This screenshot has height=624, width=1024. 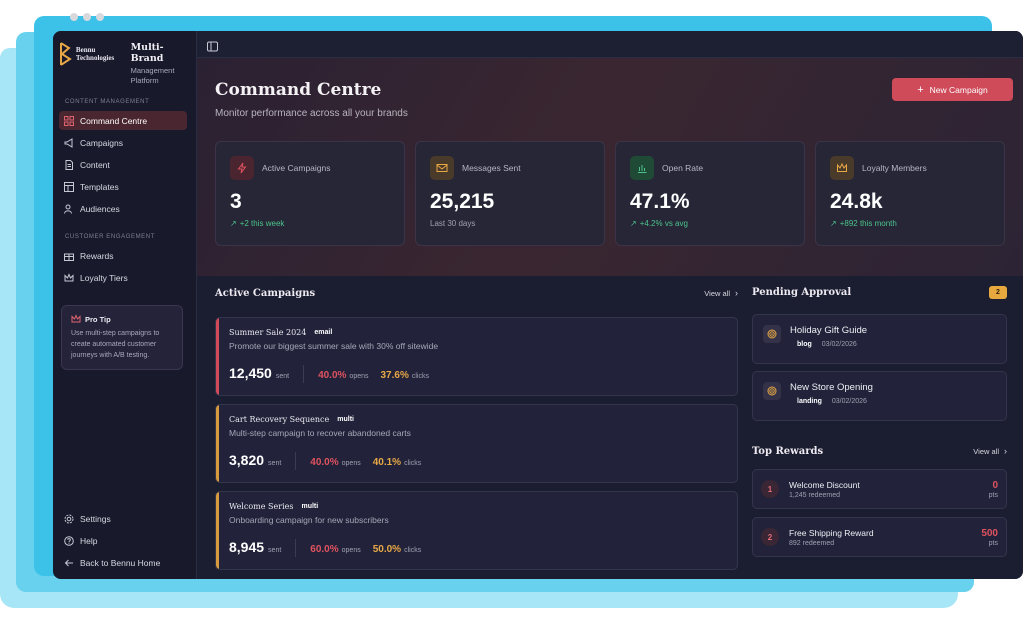 What do you see at coordinates (387, 549) in the screenshot?
I see `click-rate: 50.0%` at bounding box center [387, 549].